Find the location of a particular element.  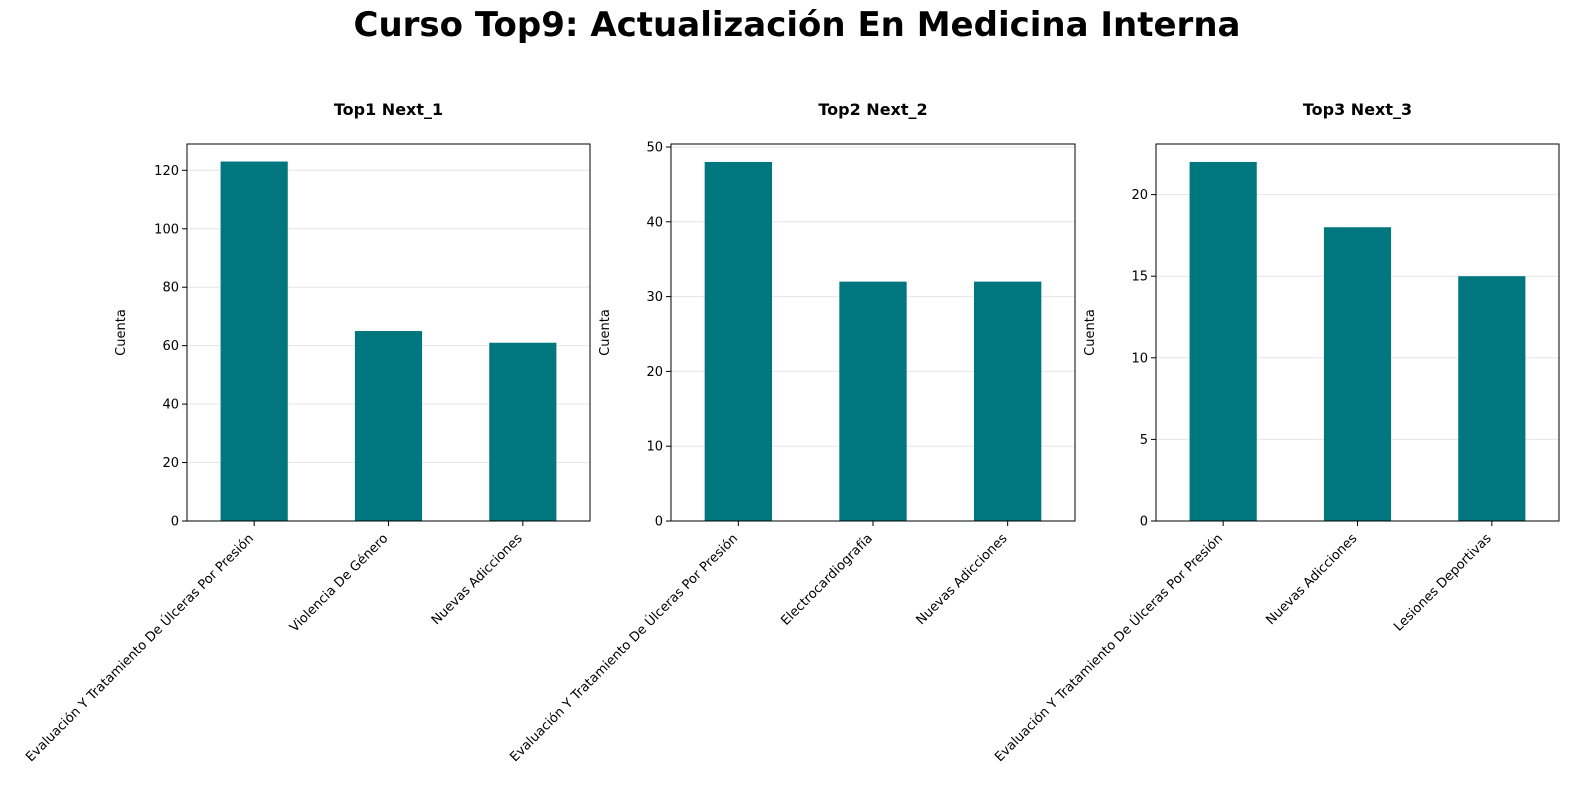

chart-title: Top3 Next_3 is located at coordinates (1357, 109).